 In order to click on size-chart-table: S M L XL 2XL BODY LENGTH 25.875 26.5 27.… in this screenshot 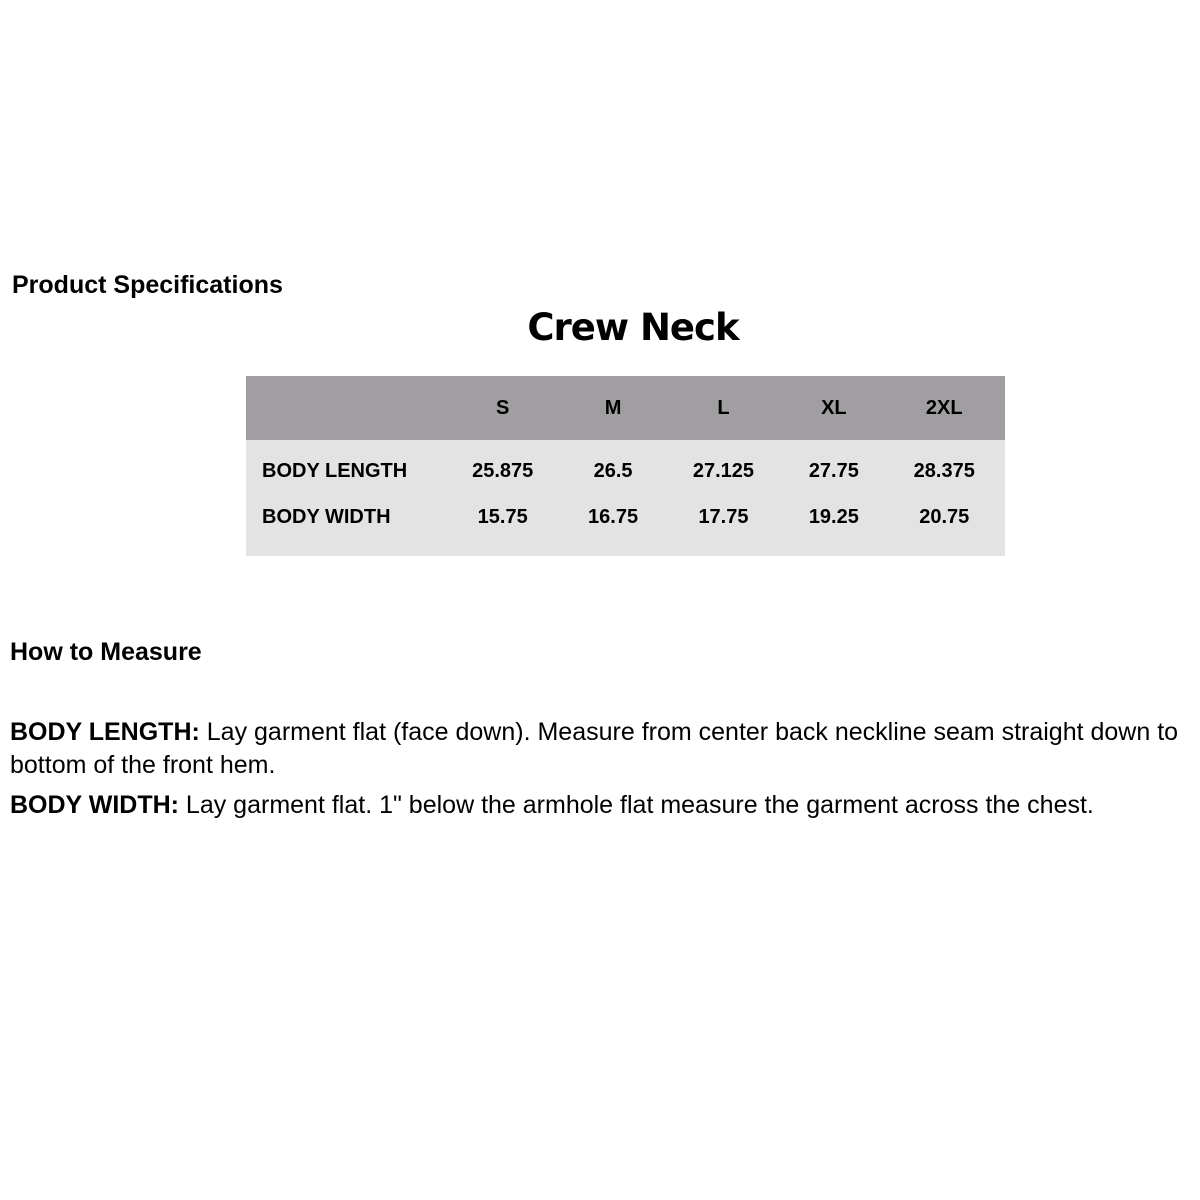, I will do `click(625, 466)`.